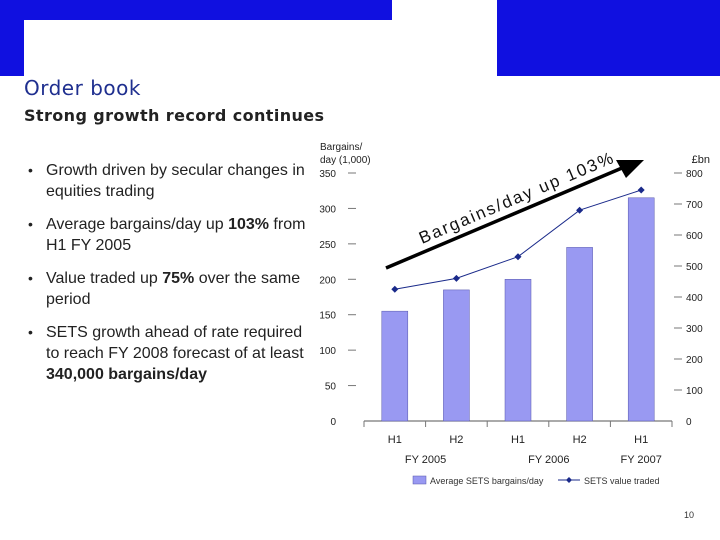 The height and width of the screenshot is (540, 720). Describe the element at coordinates (327, 280) in the screenshot. I see `y-left-tick-label: 200` at that location.